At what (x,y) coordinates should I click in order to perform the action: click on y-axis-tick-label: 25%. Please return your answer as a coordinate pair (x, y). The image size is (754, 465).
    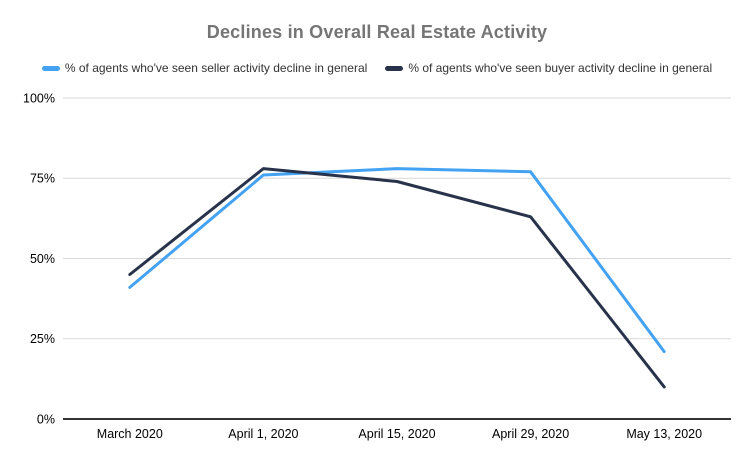
    Looking at the image, I should click on (42, 339).